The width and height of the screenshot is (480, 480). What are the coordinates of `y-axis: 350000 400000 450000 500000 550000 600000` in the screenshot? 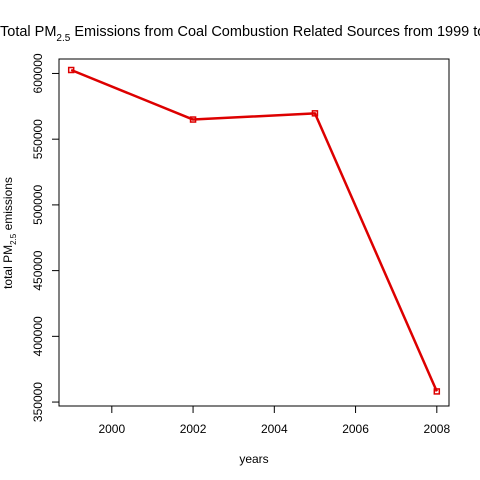 It's located at (45, 237).